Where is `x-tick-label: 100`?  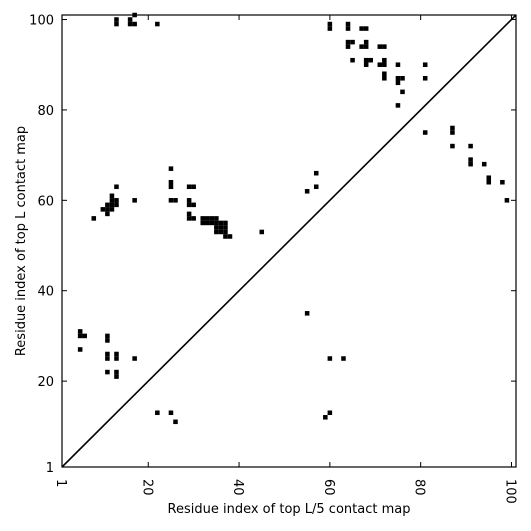
x-tick-label: 100 is located at coordinates (509, 491).